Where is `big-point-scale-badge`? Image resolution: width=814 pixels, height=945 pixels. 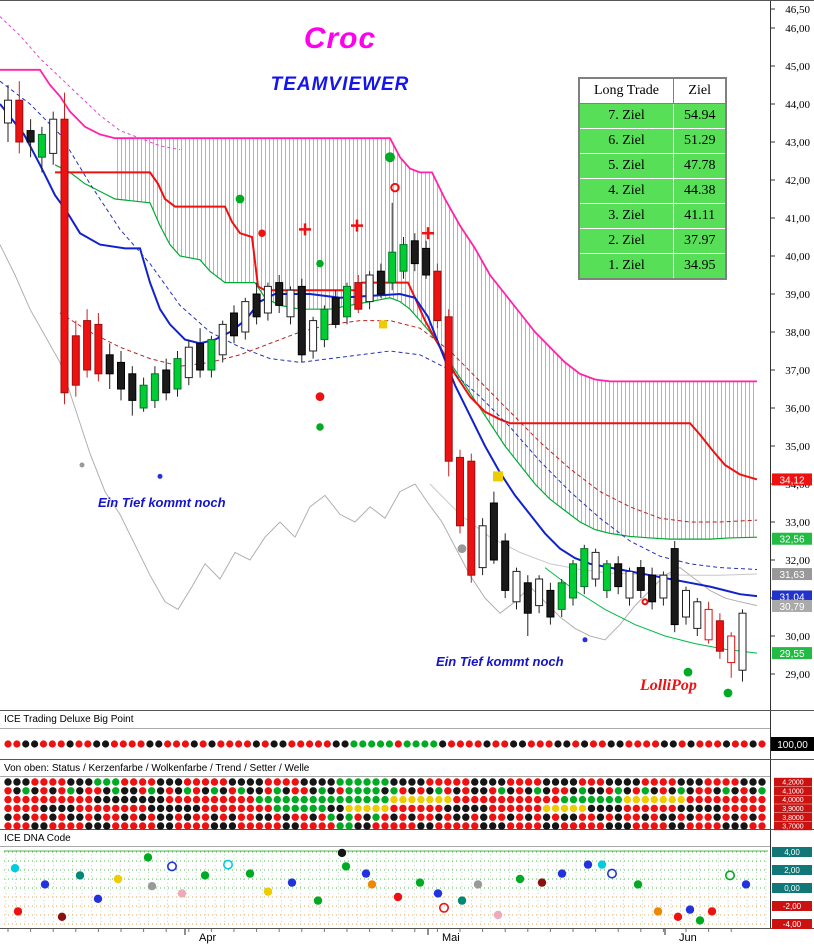 big-point-scale-badge is located at coordinates (792, 744).